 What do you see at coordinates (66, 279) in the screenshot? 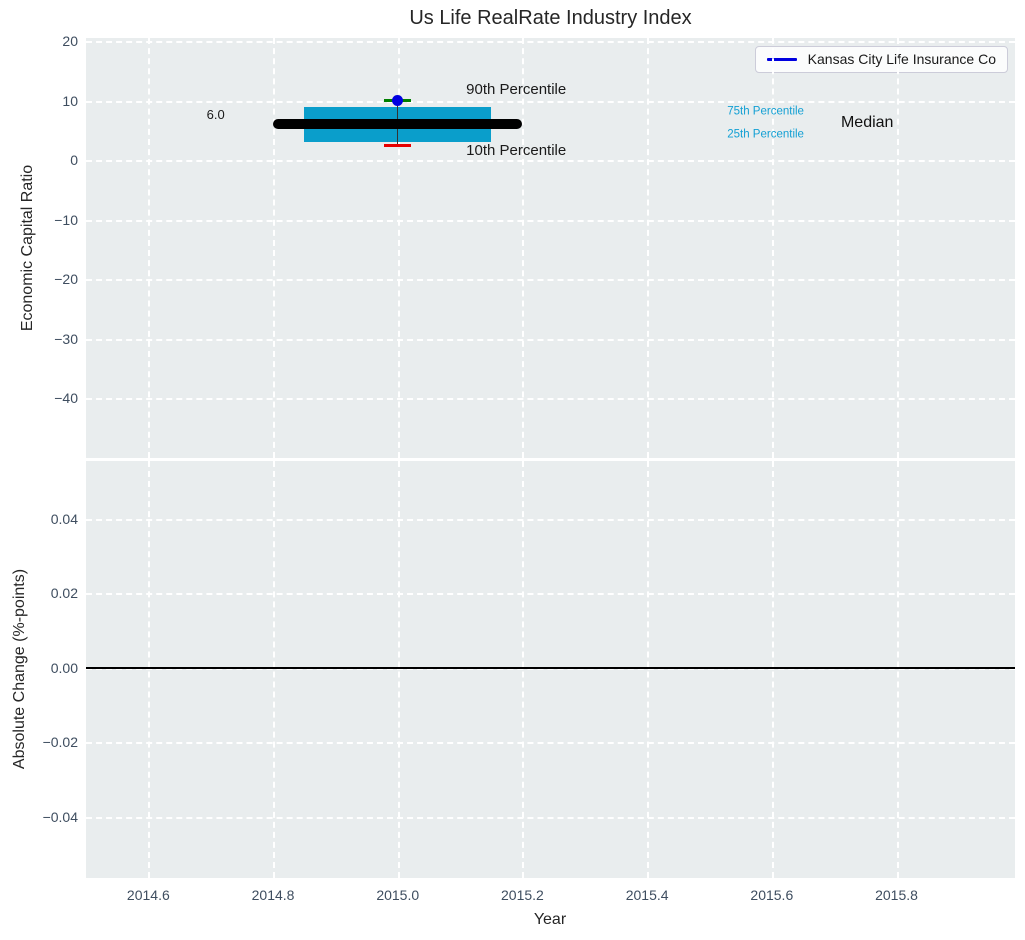
I see `y-tick-label: −20` at bounding box center [66, 279].